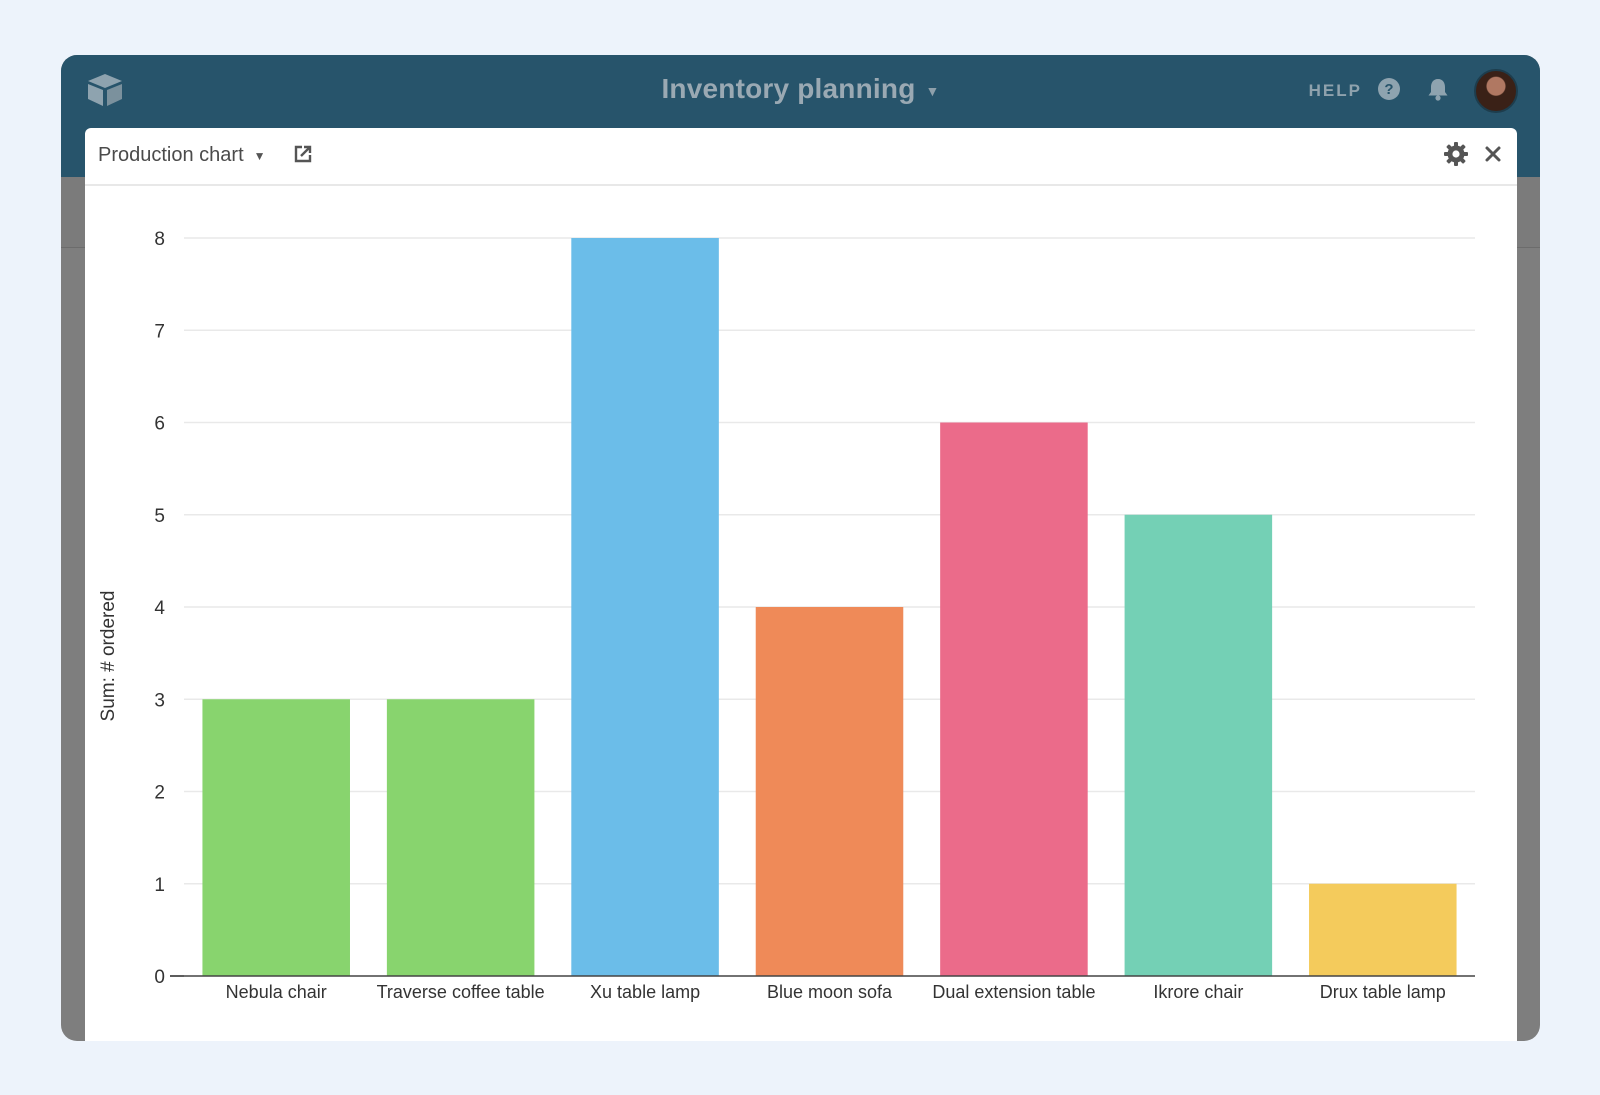 This screenshot has width=1600, height=1095. What do you see at coordinates (1438, 89) in the screenshot?
I see `bell-icon` at bounding box center [1438, 89].